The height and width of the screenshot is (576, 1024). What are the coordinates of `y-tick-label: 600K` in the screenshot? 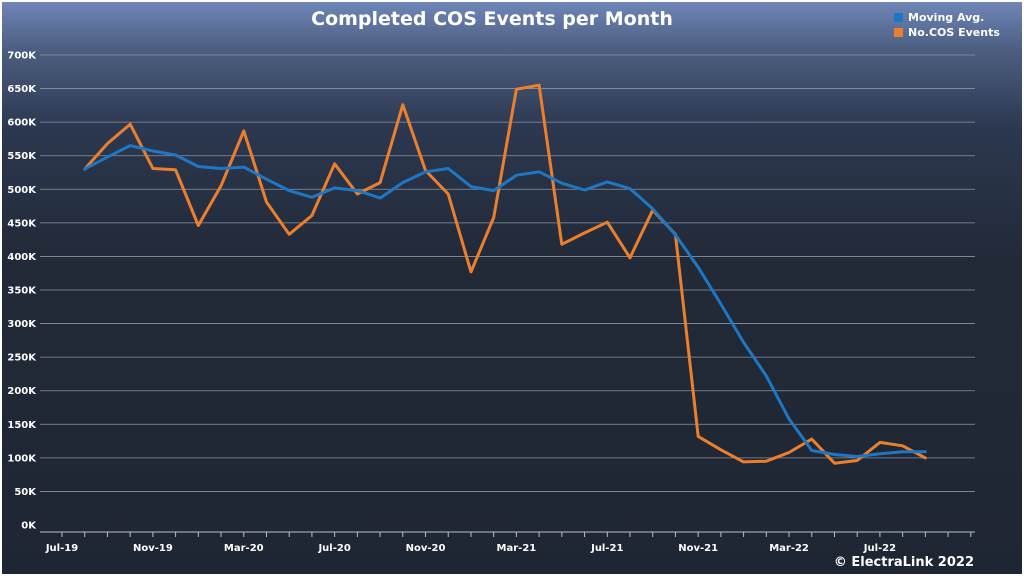 It's located at (22, 123).